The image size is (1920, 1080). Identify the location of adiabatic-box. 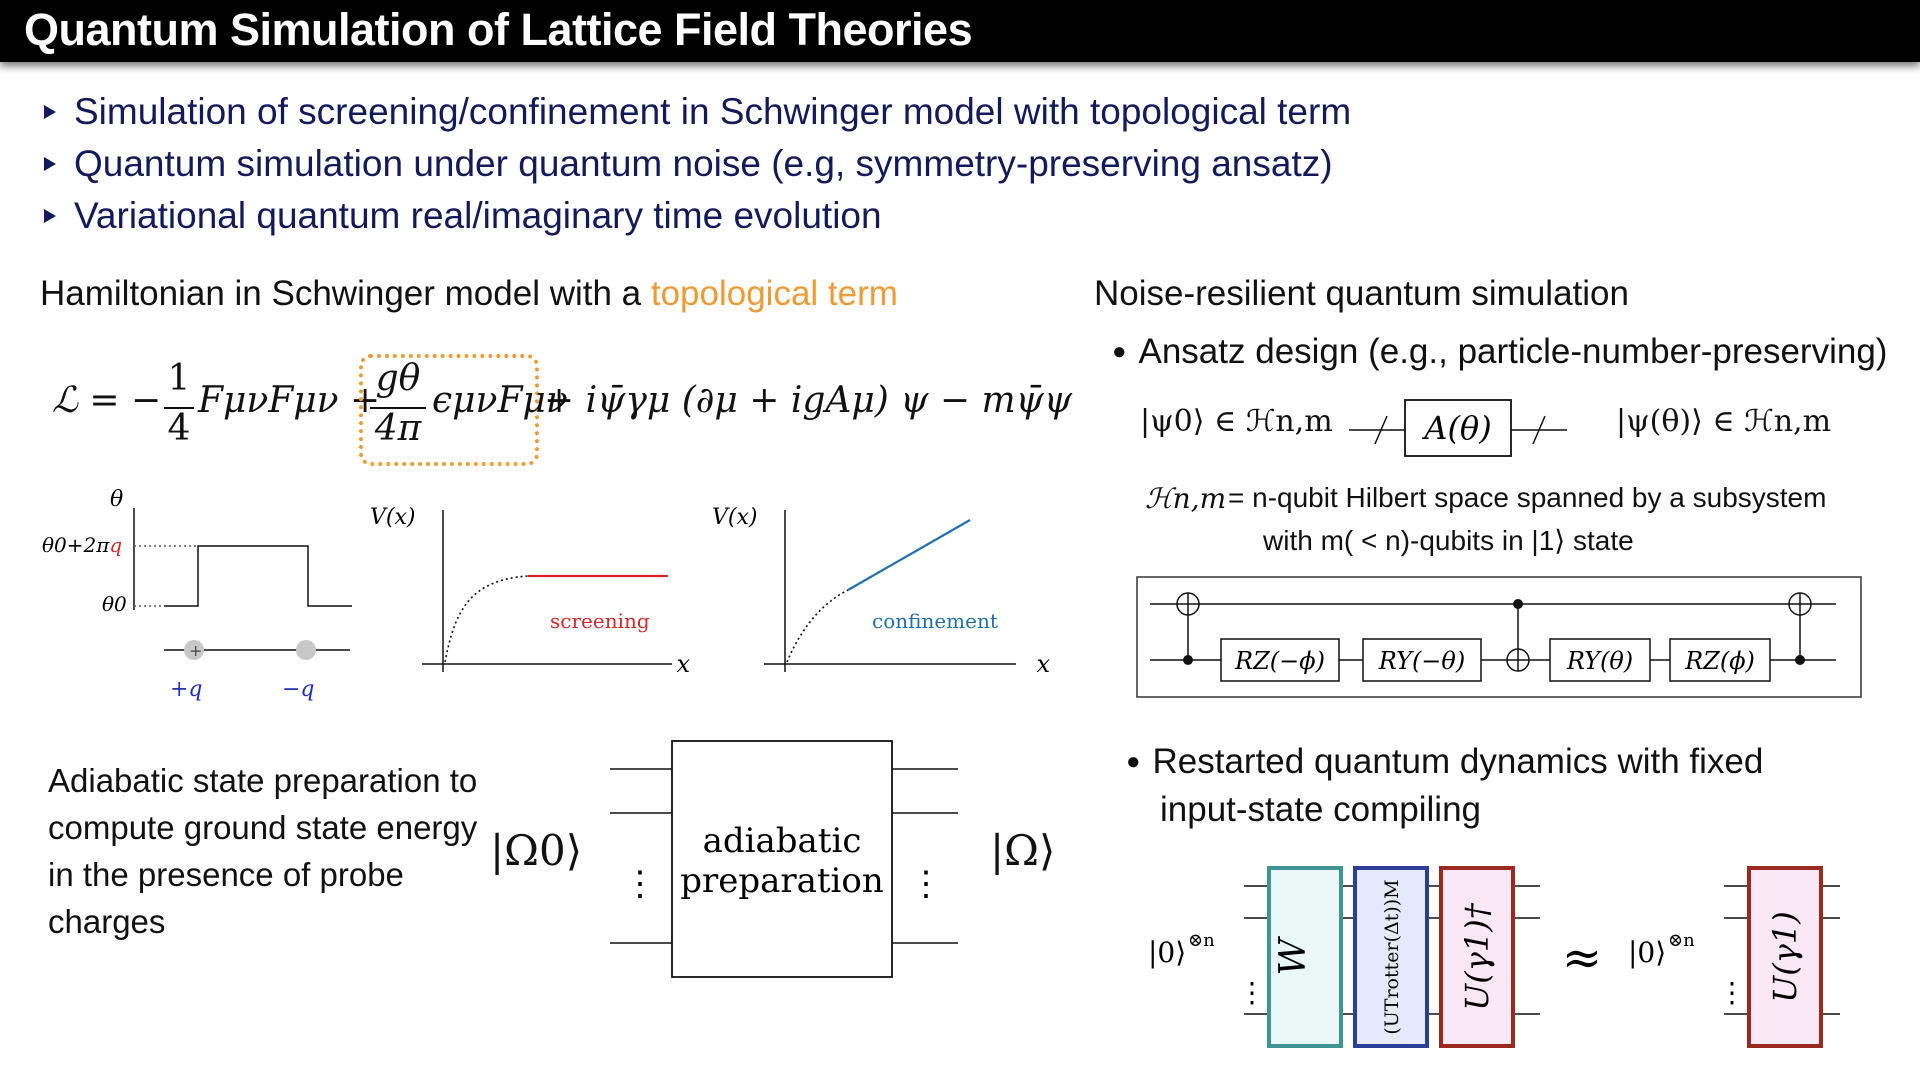
(782, 859).